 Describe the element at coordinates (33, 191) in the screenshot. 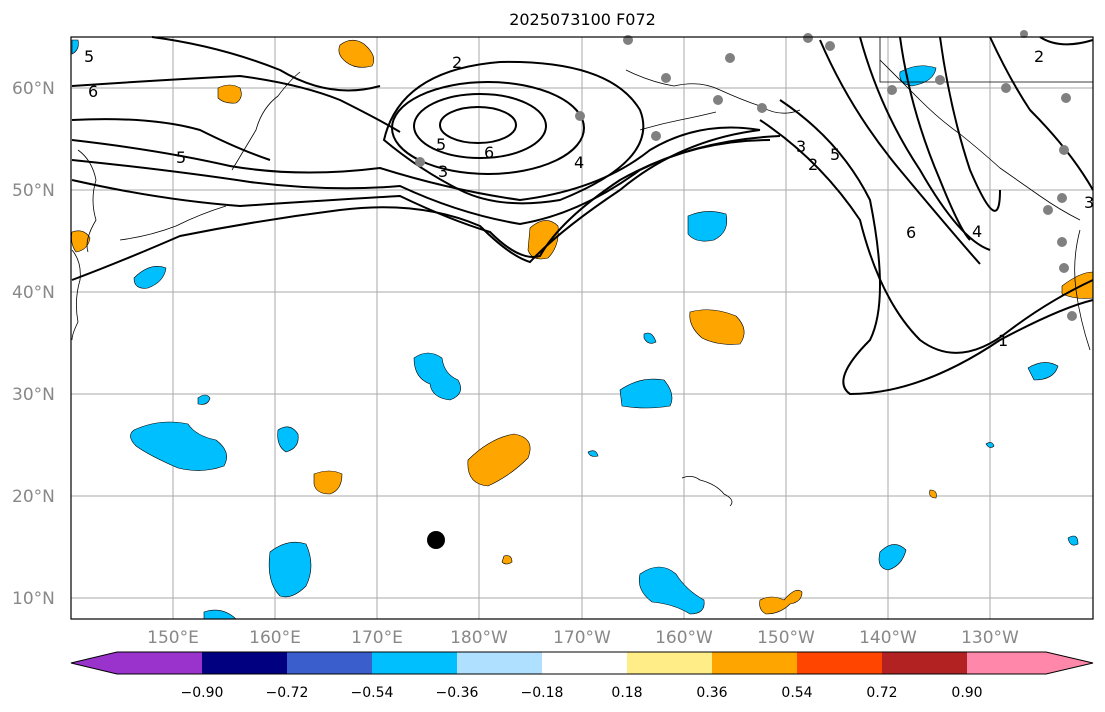

I see `lat-label: 50°N` at that location.